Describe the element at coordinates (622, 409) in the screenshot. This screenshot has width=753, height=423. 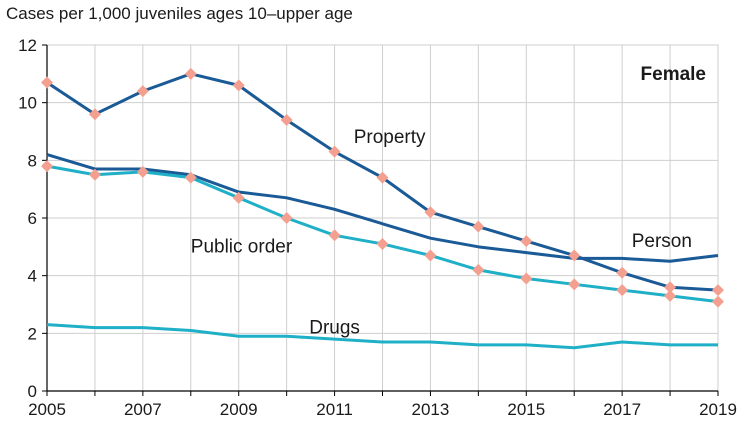
I see `x-tick-label: 2017` at that location.